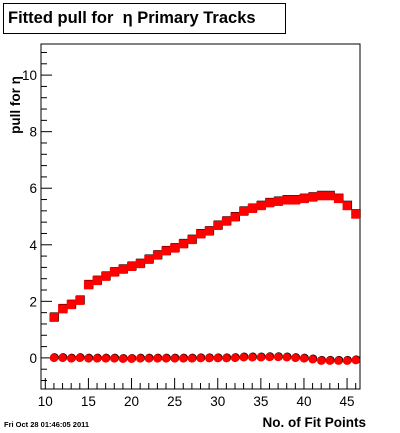 The image size is (400, 433). What do you see at coordinates (131, 401) in the screenshot?
I see `x-tick-label: 20` at bounding box center [131, 401].